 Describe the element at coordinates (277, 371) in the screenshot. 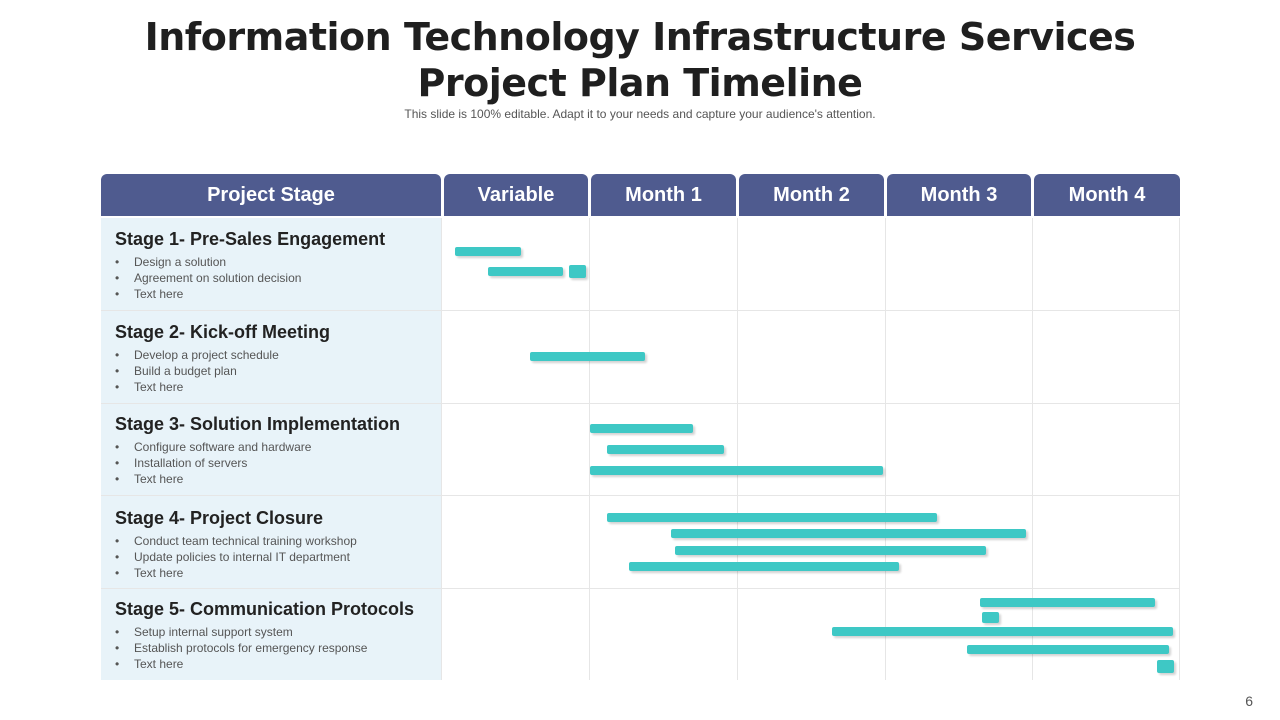

I see `stage-item: Build a budget plan` at that location.